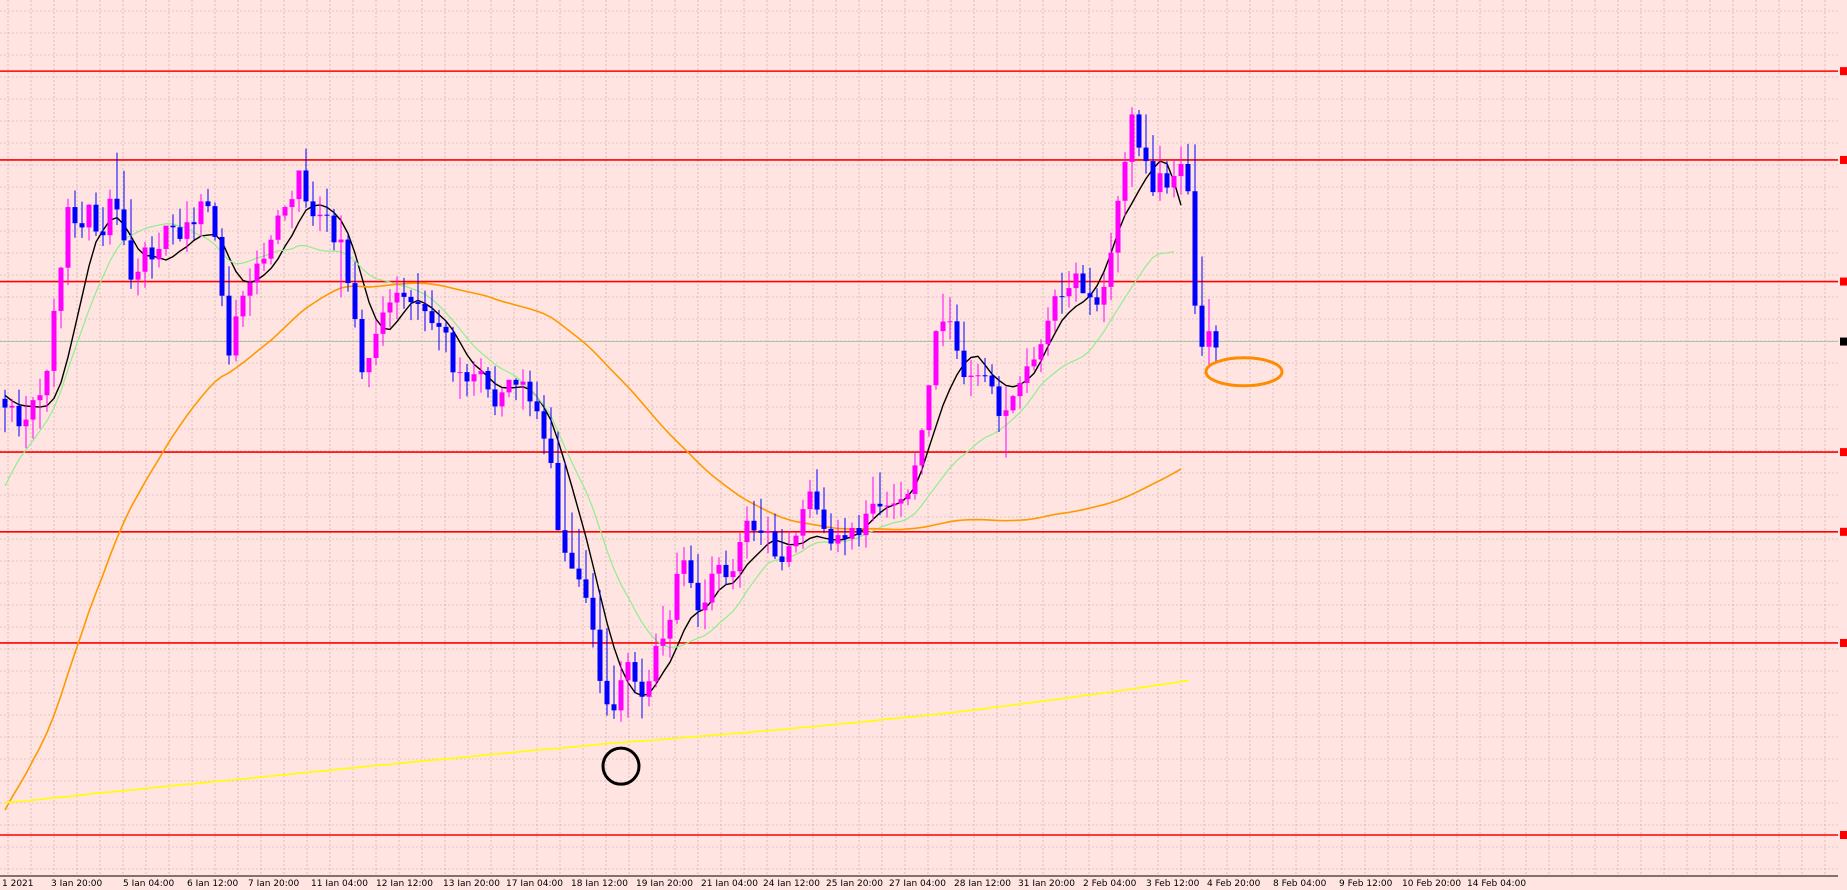 The image size is (1847, 890). What do you see at coordinates (1300, 882) in the screenshot?
I see `x-tick-label: 8 Feb 04:00` at bounding box center [1300, 882].